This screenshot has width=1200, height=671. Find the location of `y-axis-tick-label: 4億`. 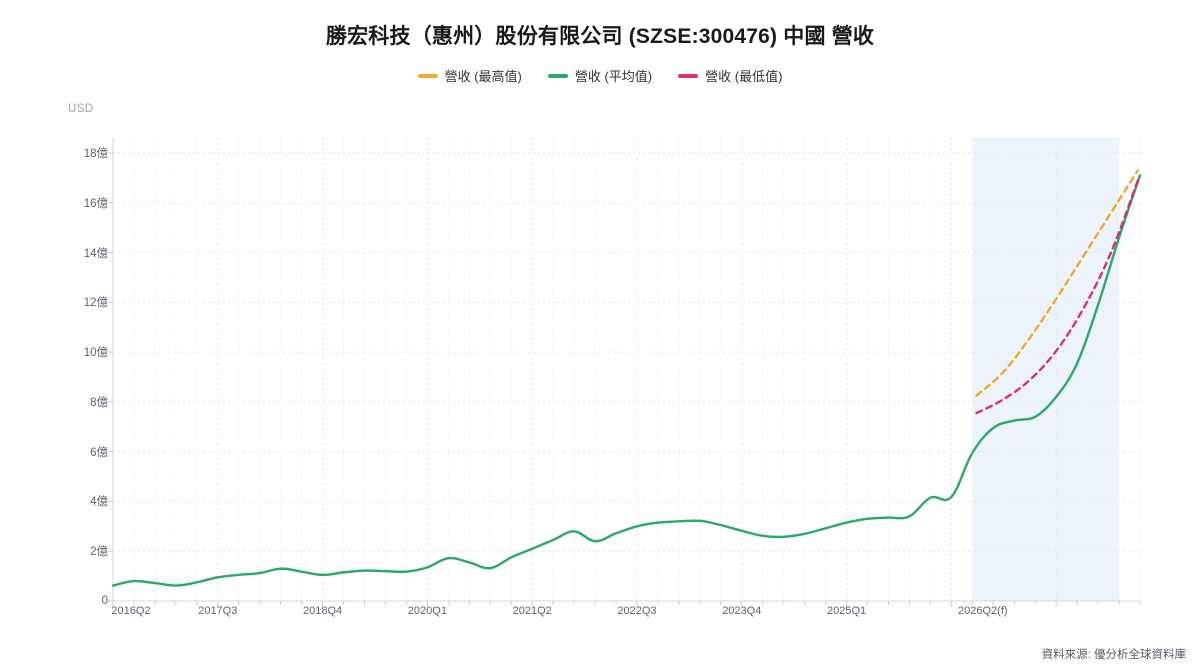

y-axis-tick-label: 4億 is located at coordinates (99, 502).